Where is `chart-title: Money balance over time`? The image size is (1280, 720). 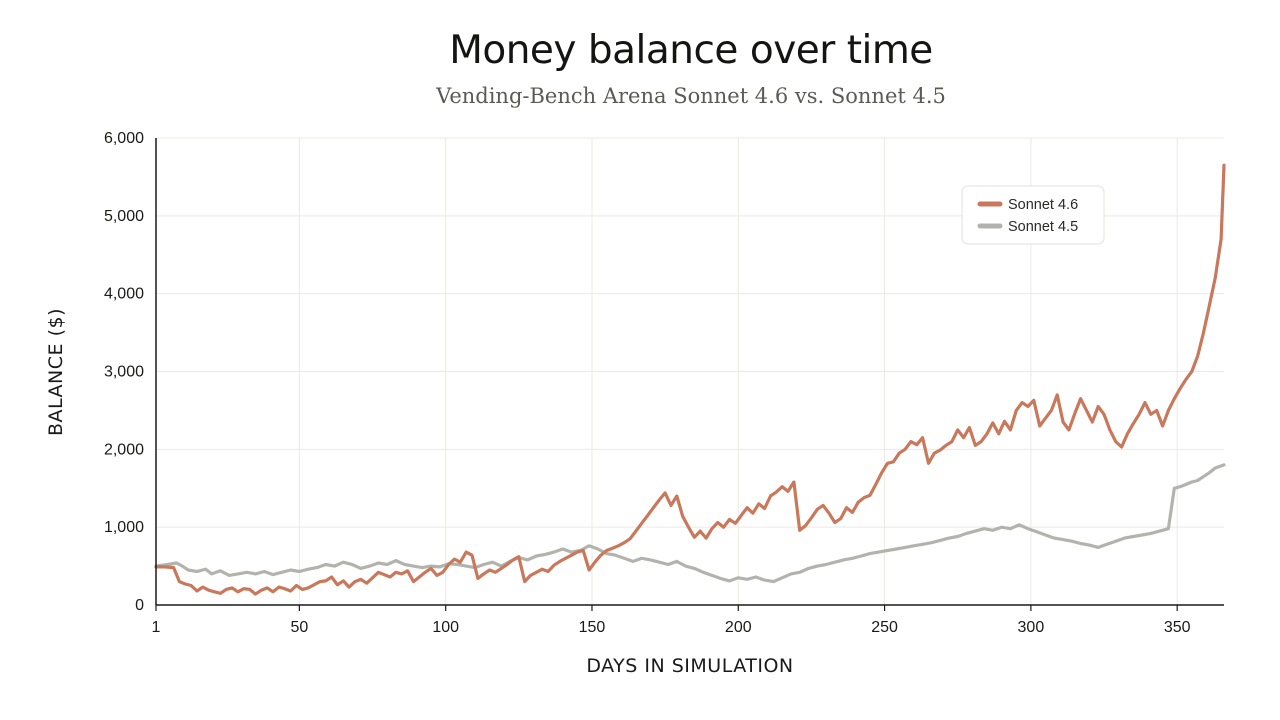
chart-title: Money balance over time is located at coordinates (691, 50).